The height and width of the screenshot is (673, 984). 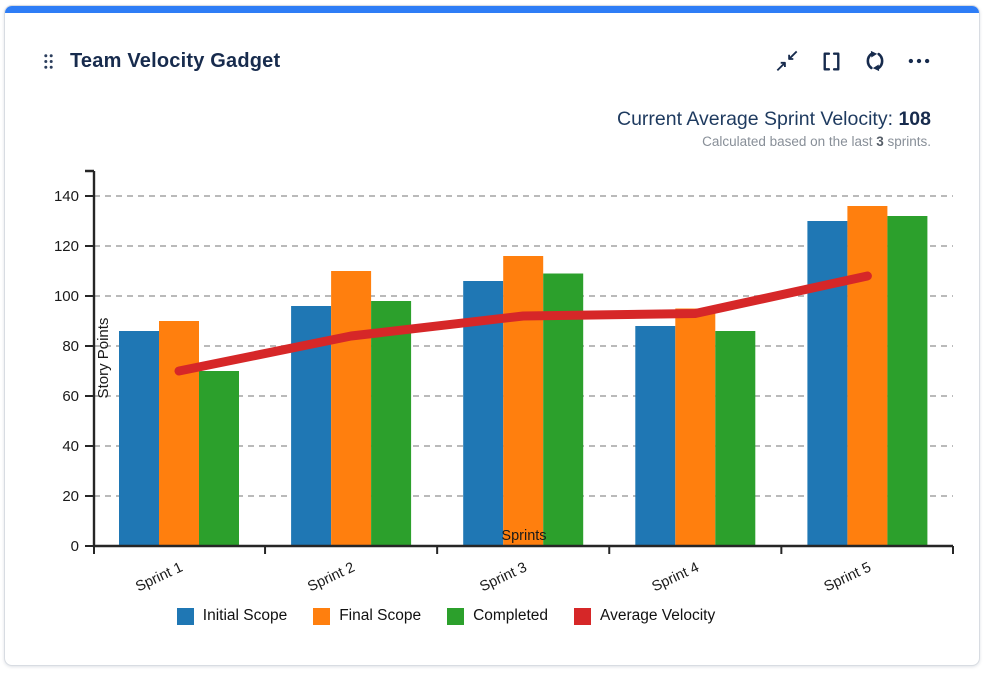 What do you see at coordinates (503, 578) in the screenshot?
I see `x-tick-label: Sprint 3` at bounding box center [503, 578].